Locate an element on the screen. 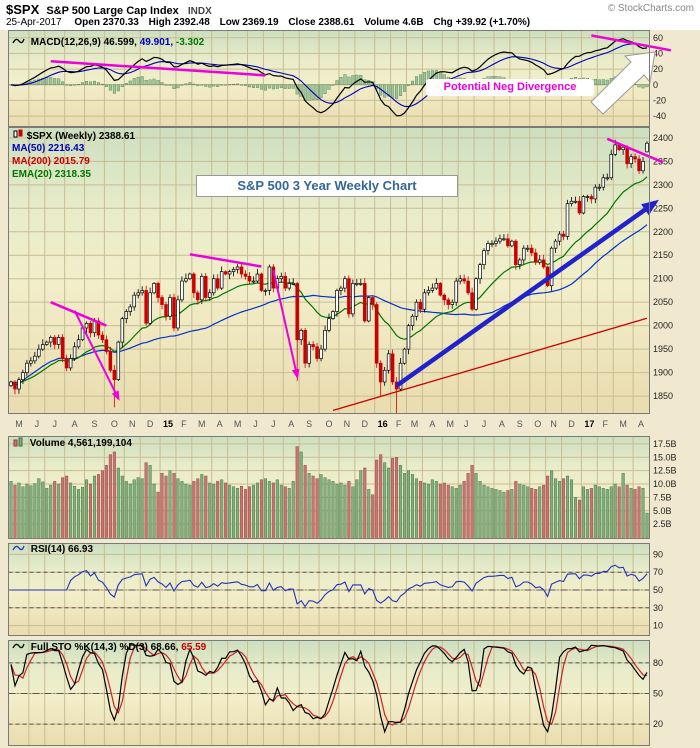 This screenshot has width=700, height=748. svg-text: 16 is located at coordinates (383, 424).